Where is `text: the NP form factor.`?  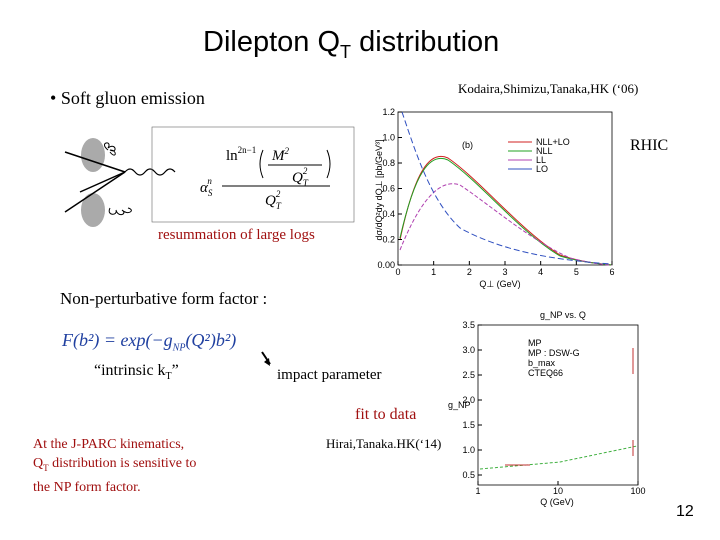
text: the NP form factor. is located at coordinates (87, 487).